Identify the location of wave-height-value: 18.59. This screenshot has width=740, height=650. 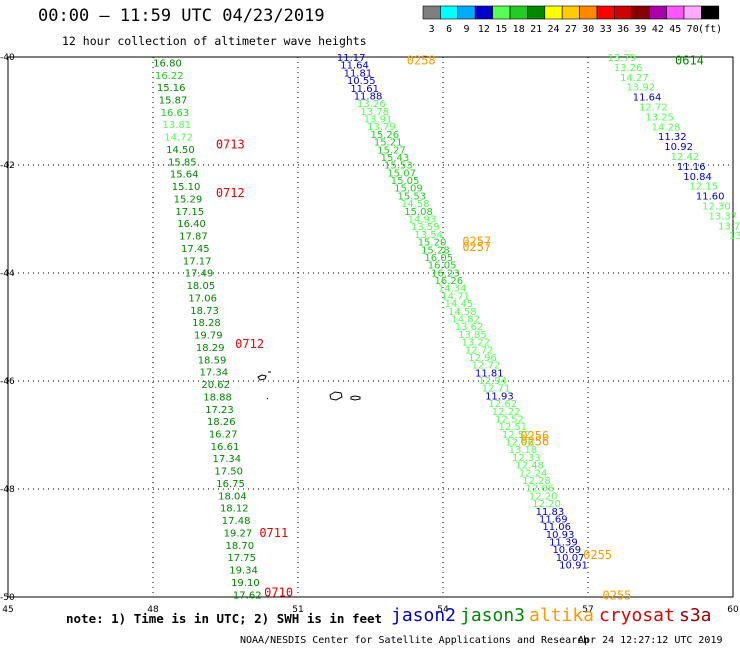
(212, 360).